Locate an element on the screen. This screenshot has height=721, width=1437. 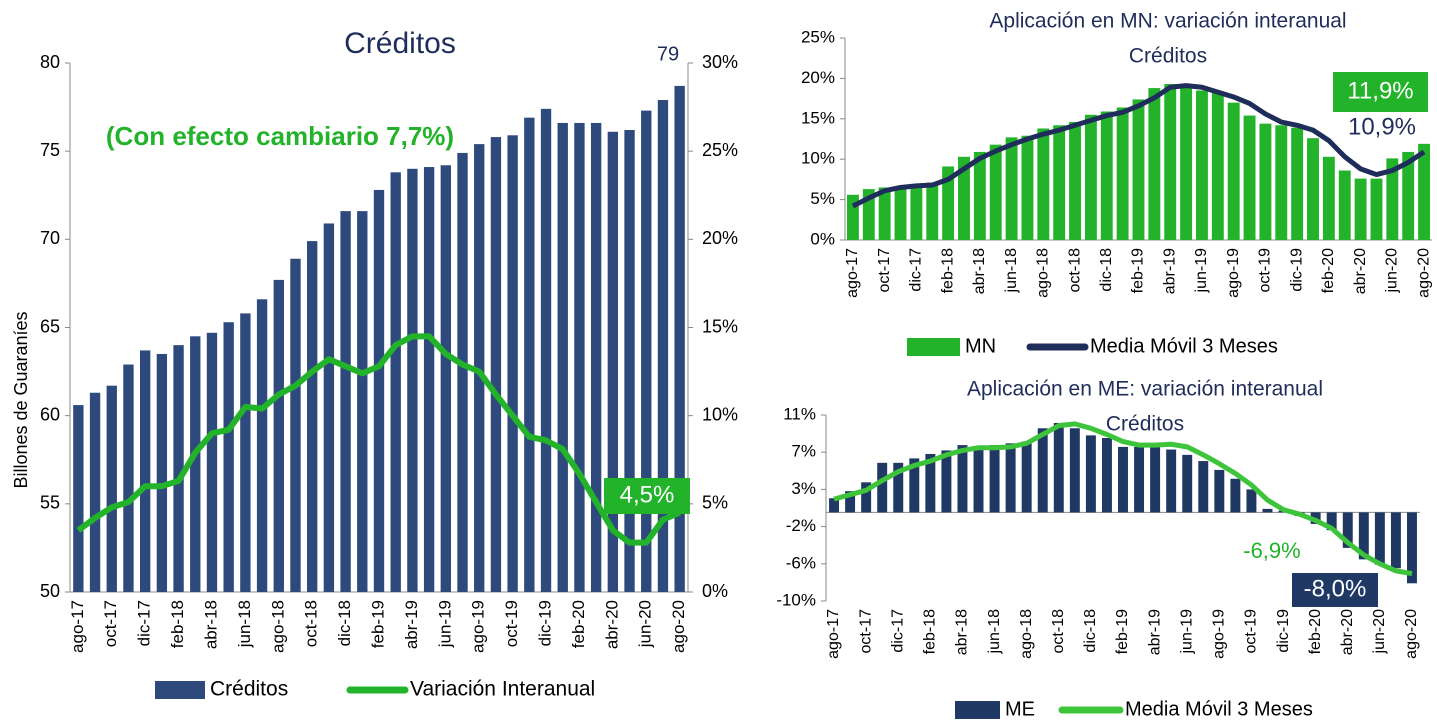
legend-swatch is located at coordinates (180, 690).